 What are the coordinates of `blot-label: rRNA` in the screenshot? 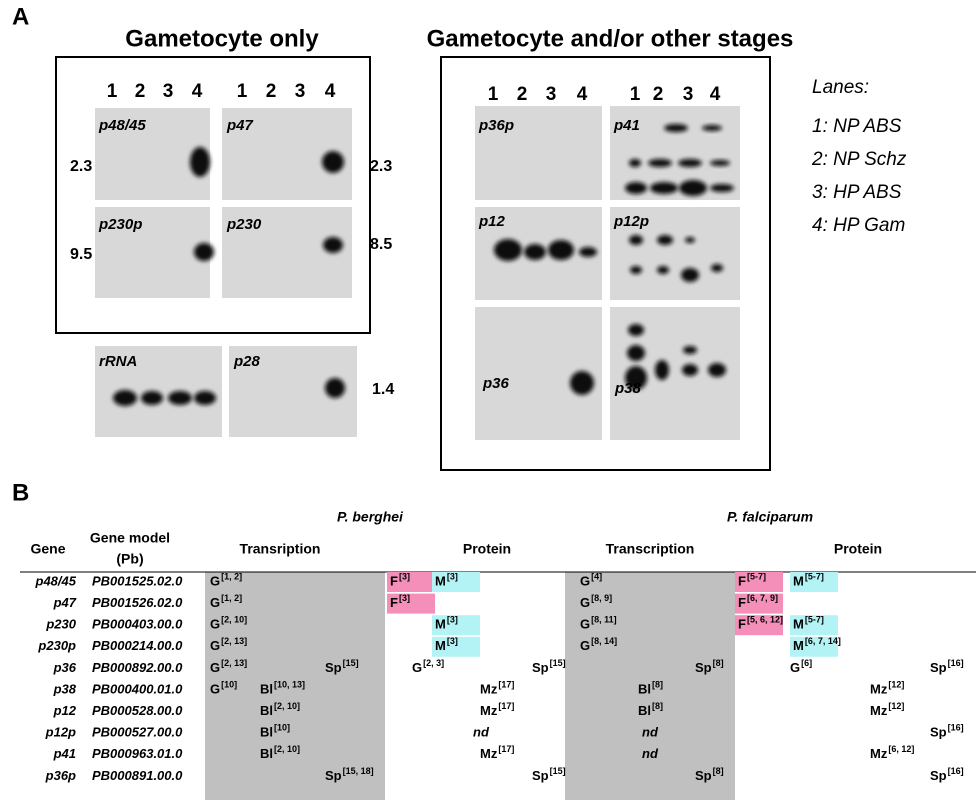 It's located at (118, 361).